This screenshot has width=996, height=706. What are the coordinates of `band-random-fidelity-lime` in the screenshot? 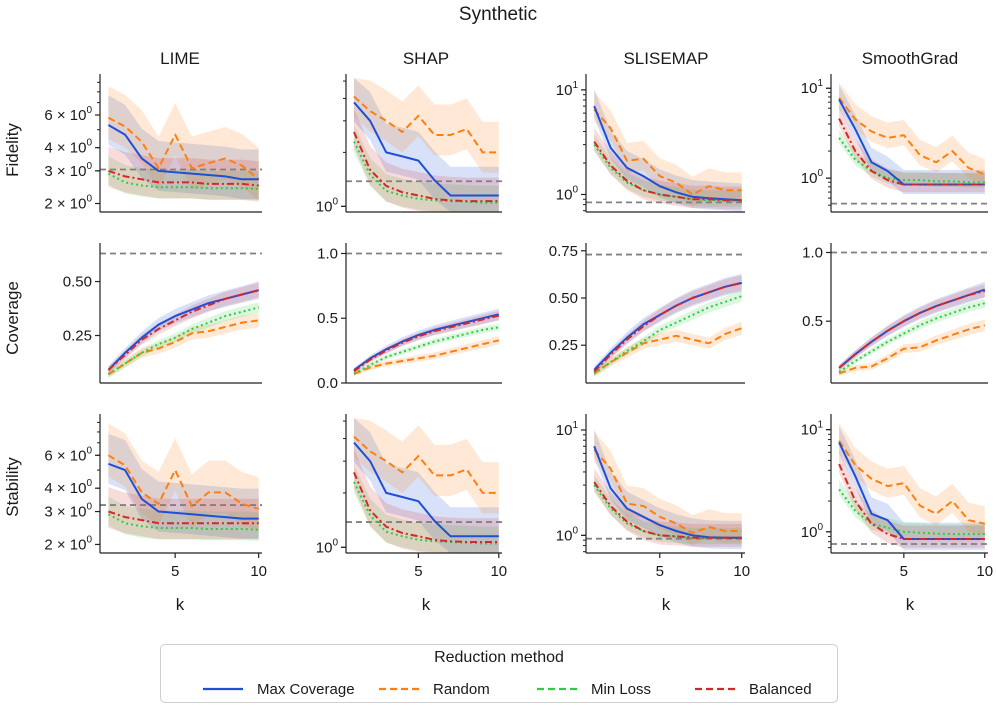 It's located at (183, 143).